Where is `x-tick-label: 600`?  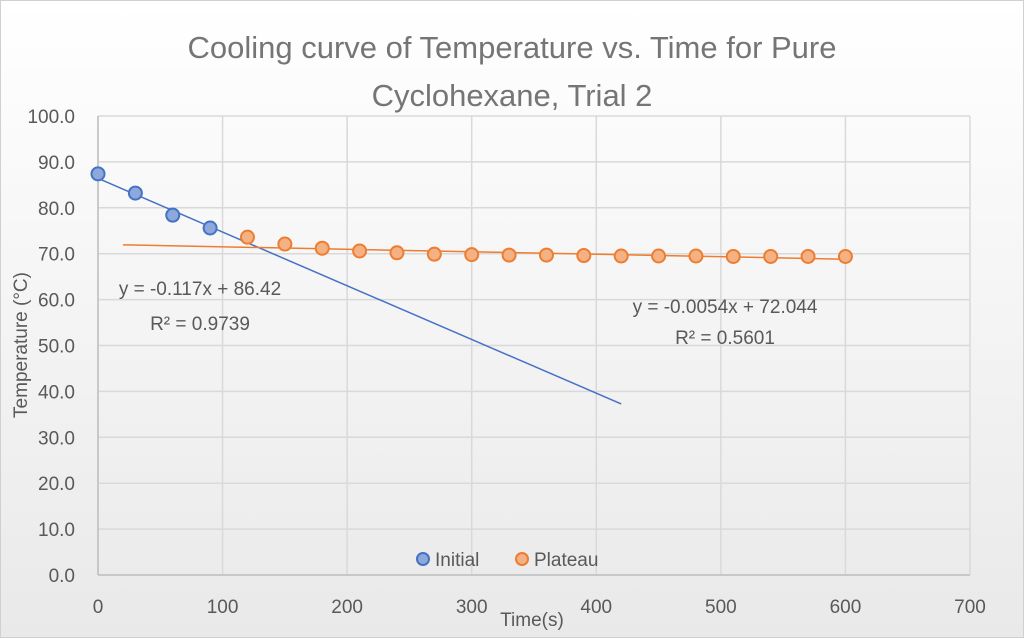 x-tick-label: 600 is located at coordinates (846, 607).